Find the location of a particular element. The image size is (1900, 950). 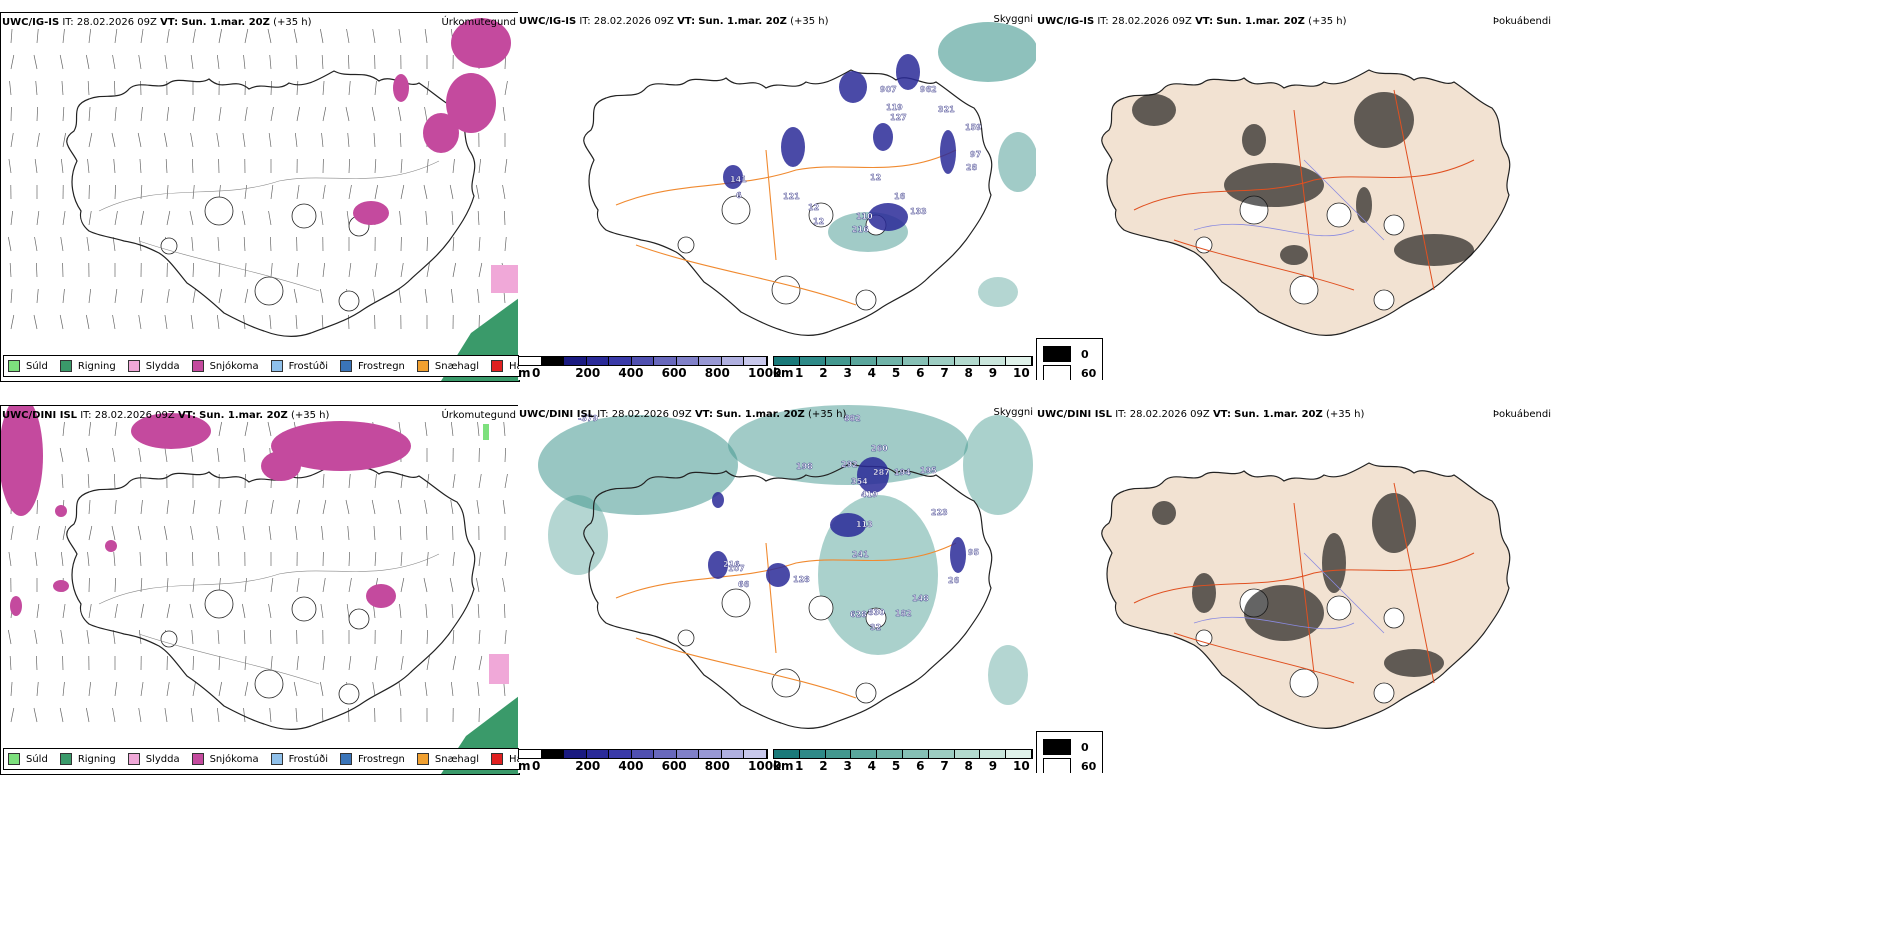

cloud-base-scale: m 0 200 400 600 800 1000 is located at coordinates (649, 761).